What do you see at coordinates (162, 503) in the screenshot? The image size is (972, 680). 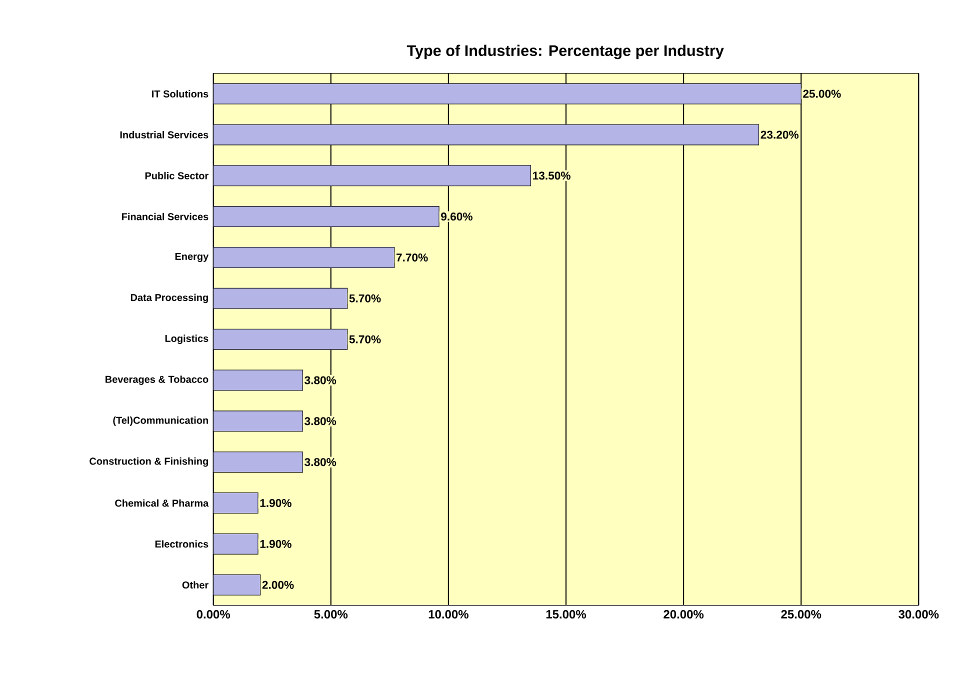 I see `y-tick-label: Chemical & Pharma` at bounding box center [162, 503].